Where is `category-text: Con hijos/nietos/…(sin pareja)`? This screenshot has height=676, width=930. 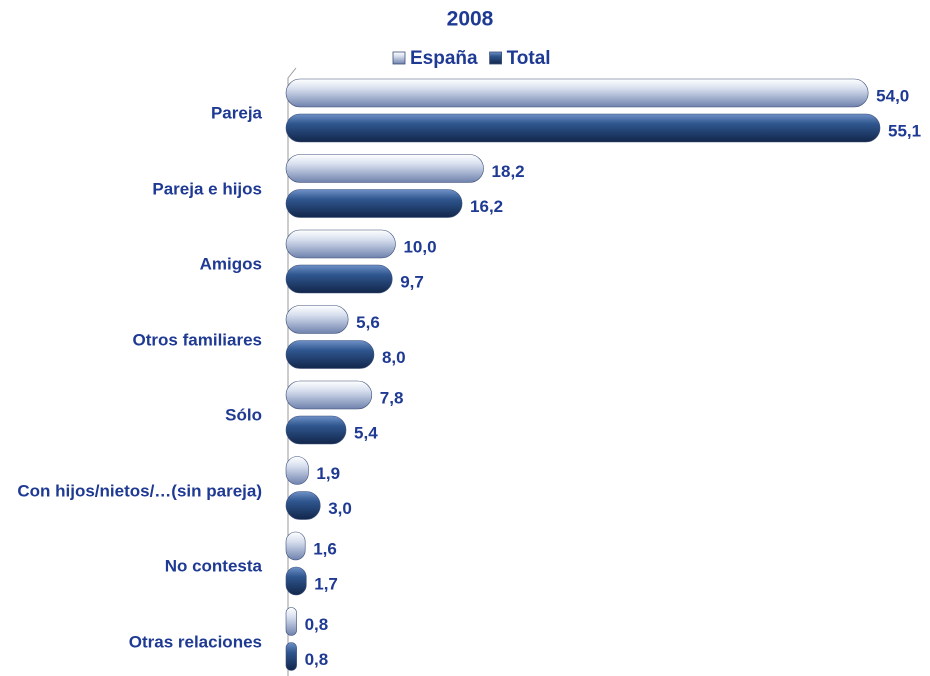
category-text: Con hijos/nietos/…(sin pareja) is located at coordinates (139, 490).